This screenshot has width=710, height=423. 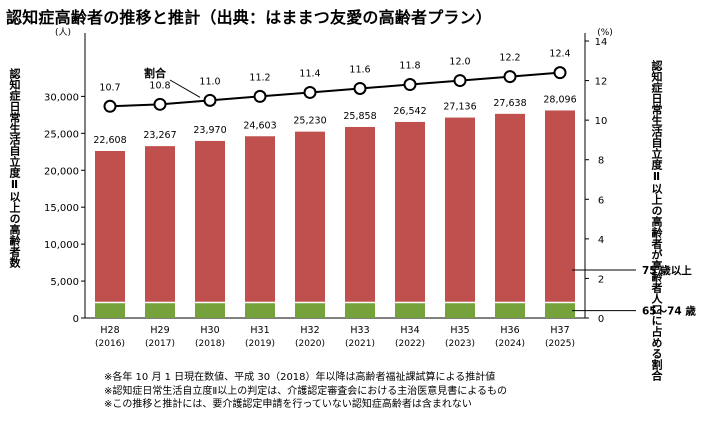 What do you see at coordinates (409, 66) in the screenshot?
I see `ratio-point-label: 11.8` at bounding box center [409, 66].